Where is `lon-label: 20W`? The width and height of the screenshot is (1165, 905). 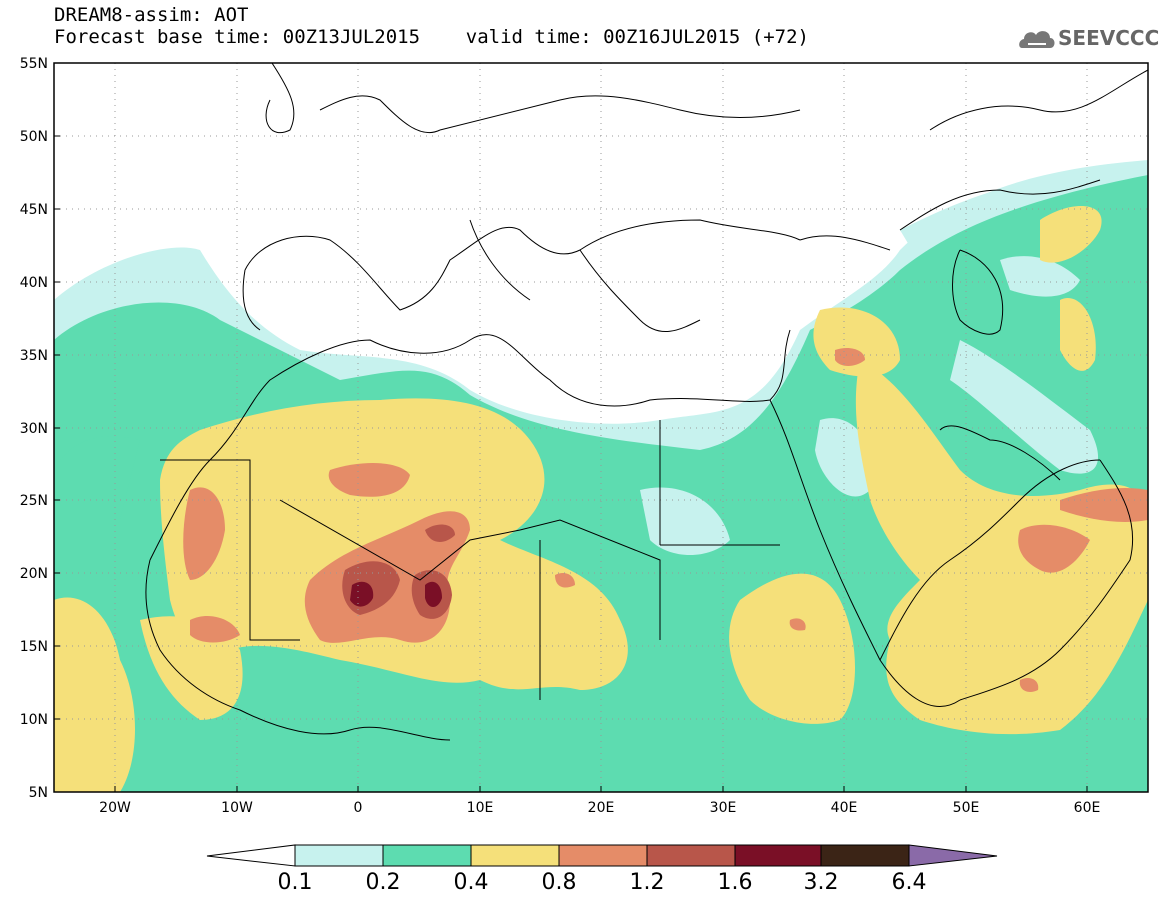
lon-label: 20W is located at coordinates (115, 808).